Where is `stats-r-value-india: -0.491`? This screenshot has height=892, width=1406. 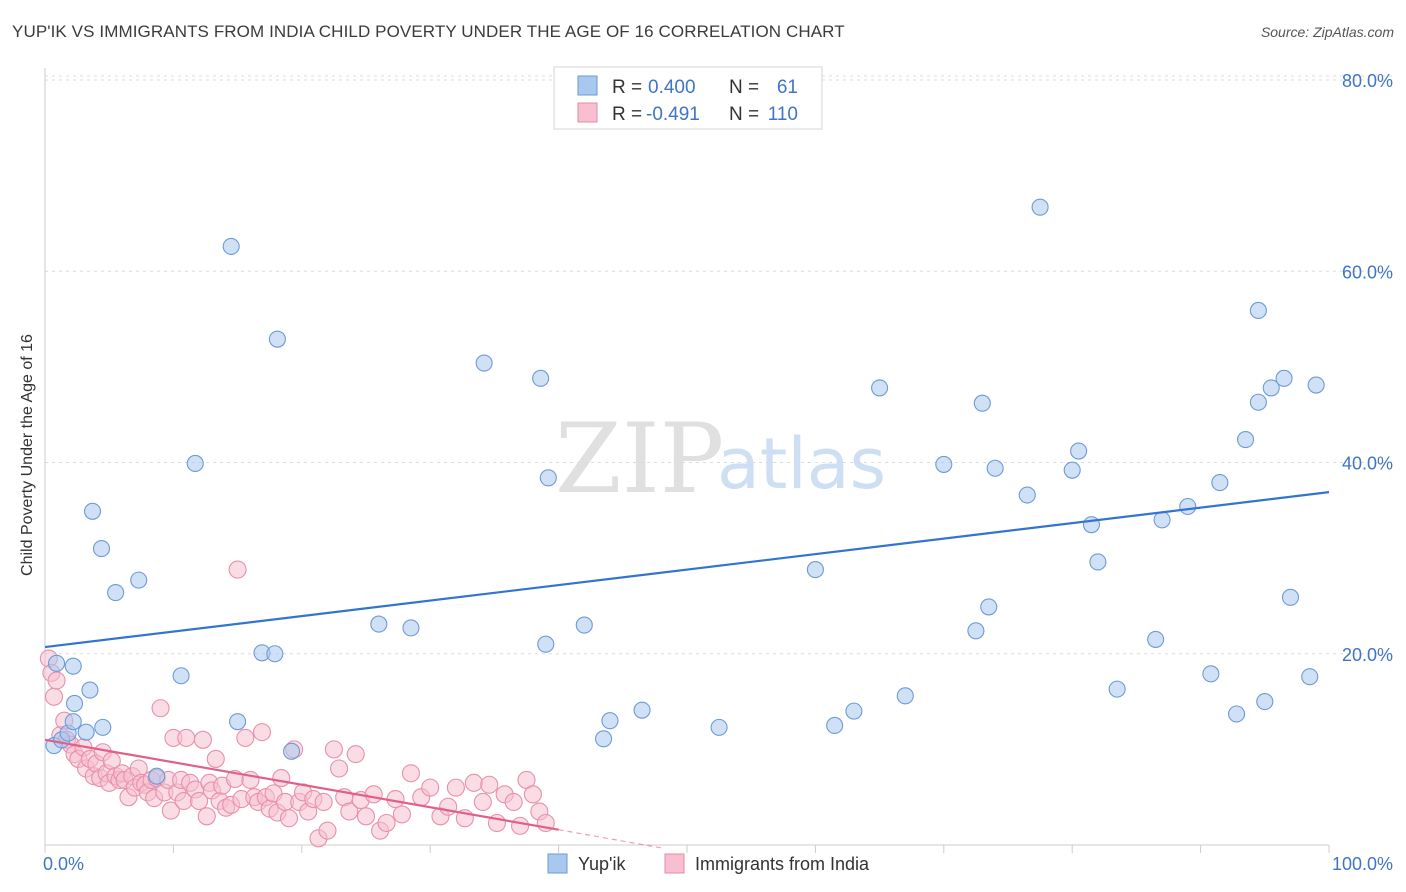 stats-r-value-india: -0.491 is located at coordinates (673, 114).